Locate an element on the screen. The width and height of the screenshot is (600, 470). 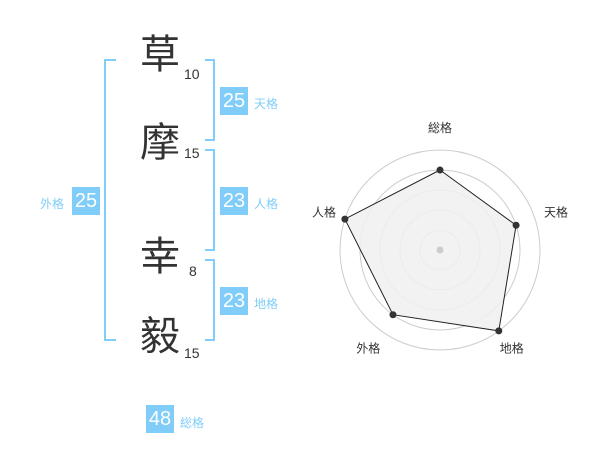
stroke-count-4: 15 is located at coordinates (192, 353).